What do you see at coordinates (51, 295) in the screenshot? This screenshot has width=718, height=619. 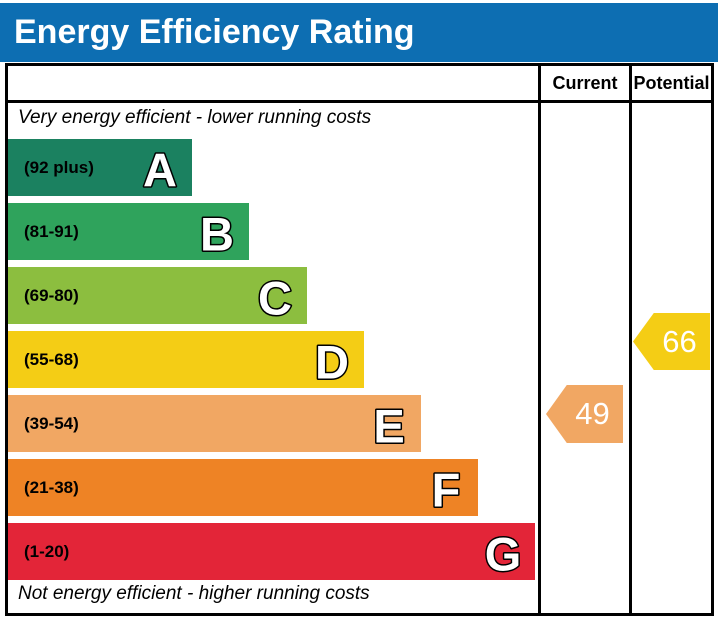 I see `band-range-label: (69-80)` at bounding box center [51, 295].